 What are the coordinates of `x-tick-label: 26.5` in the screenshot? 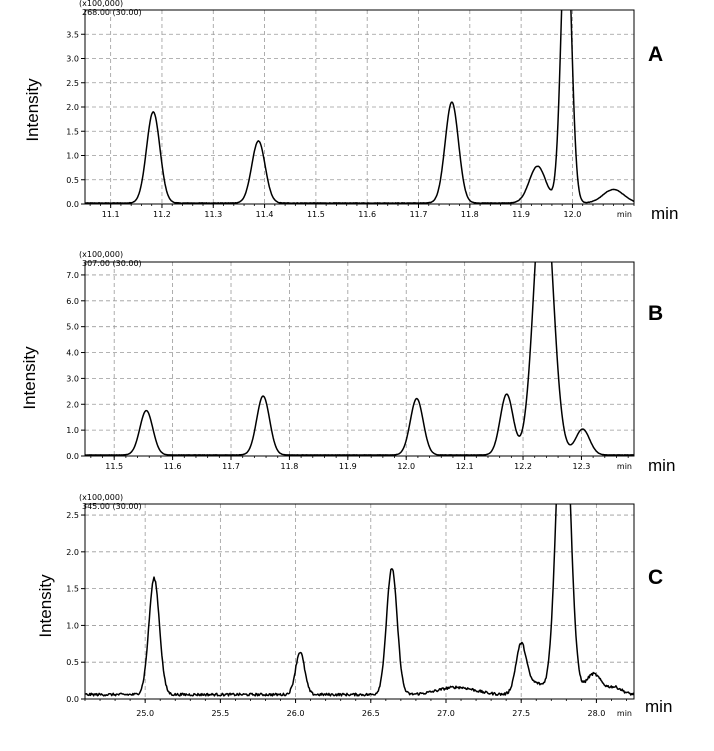 It's located at (371, 713).